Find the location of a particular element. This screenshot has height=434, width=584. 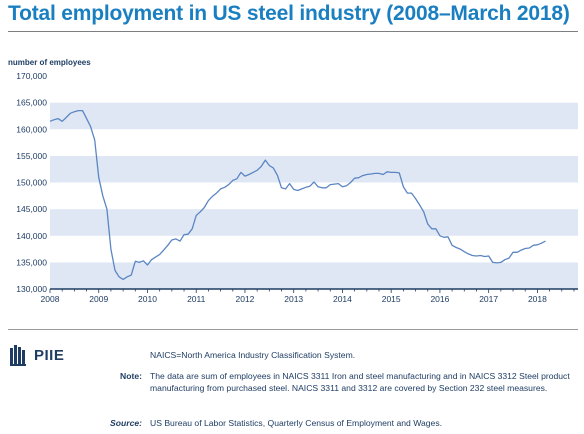

x-tick-label: 2010 is located at coordinates (147, 299).